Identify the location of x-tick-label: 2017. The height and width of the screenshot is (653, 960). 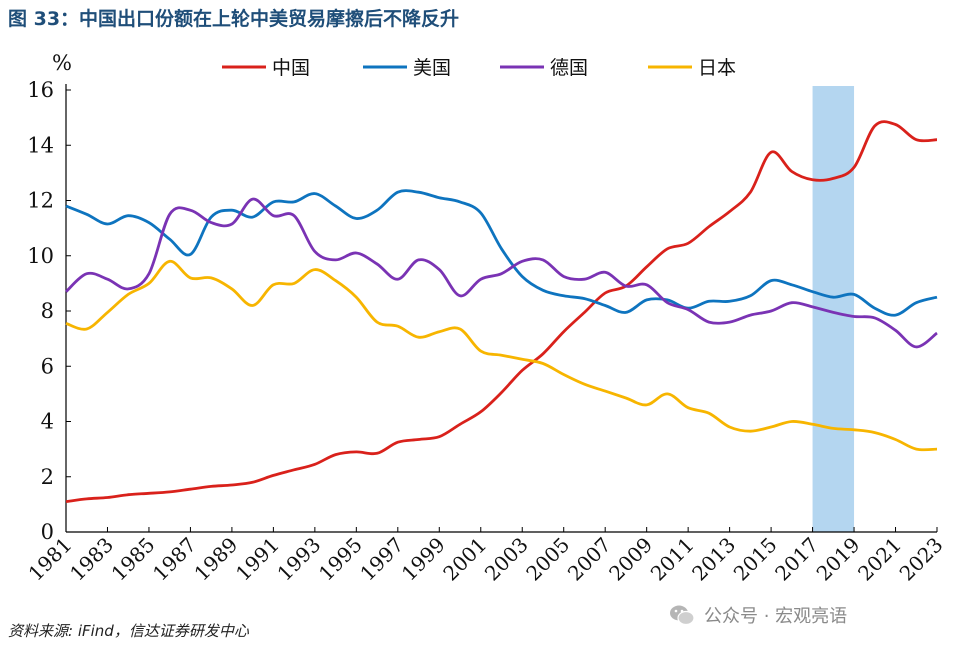
(796, 559).